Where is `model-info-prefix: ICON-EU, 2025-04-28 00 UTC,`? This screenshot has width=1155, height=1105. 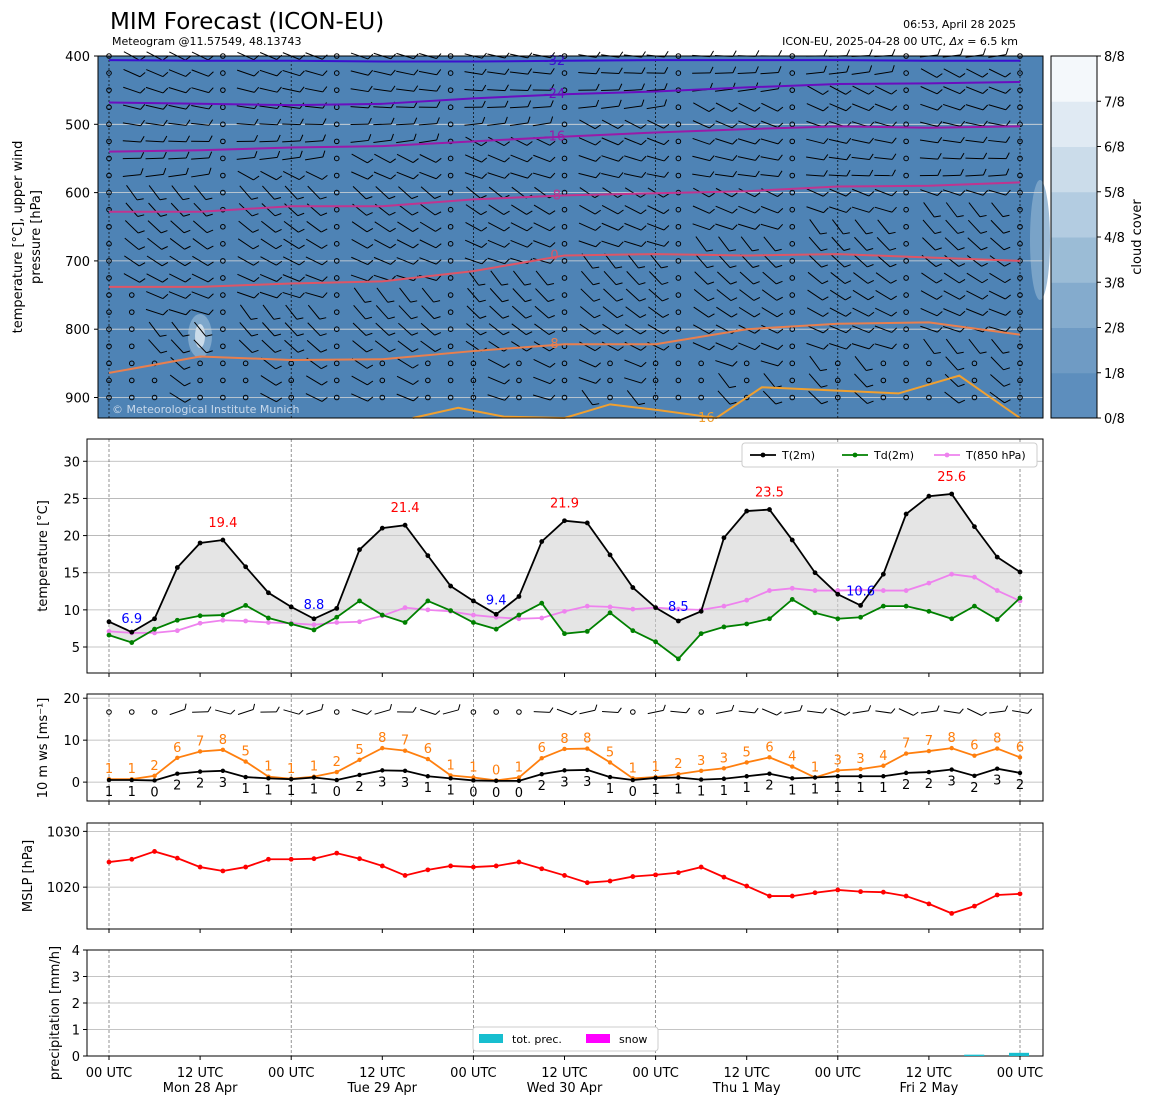
model-info-prefix: ICON-EU, 2025-04-28 00 UTC, is located at coordinates (866, 41).